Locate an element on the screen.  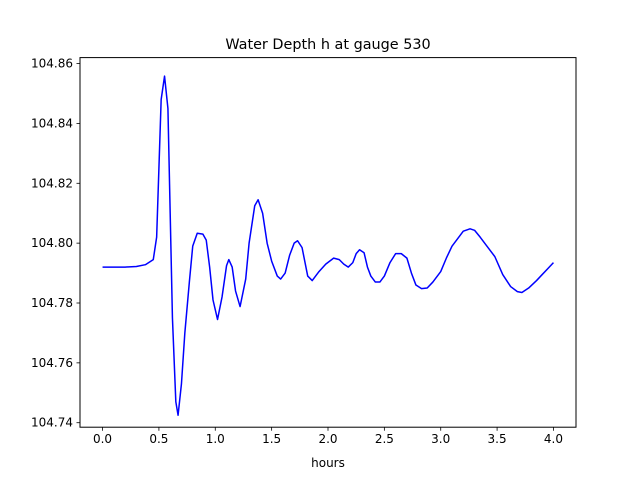
x-tick-label: 2.5 is located at coordinates (384, 439).